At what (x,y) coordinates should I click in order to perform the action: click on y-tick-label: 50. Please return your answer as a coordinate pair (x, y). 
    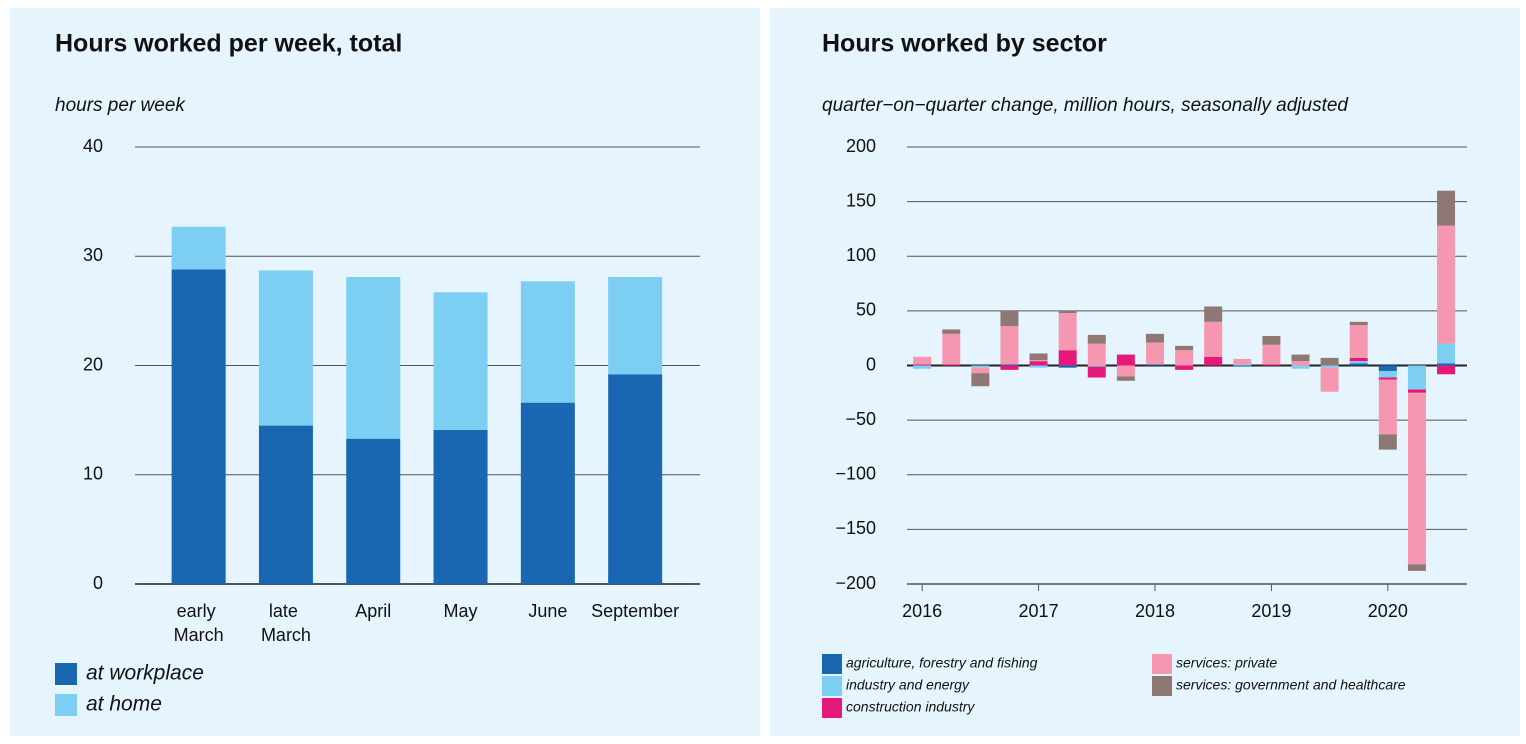
    Looking at the image, I should click on (866, 310).